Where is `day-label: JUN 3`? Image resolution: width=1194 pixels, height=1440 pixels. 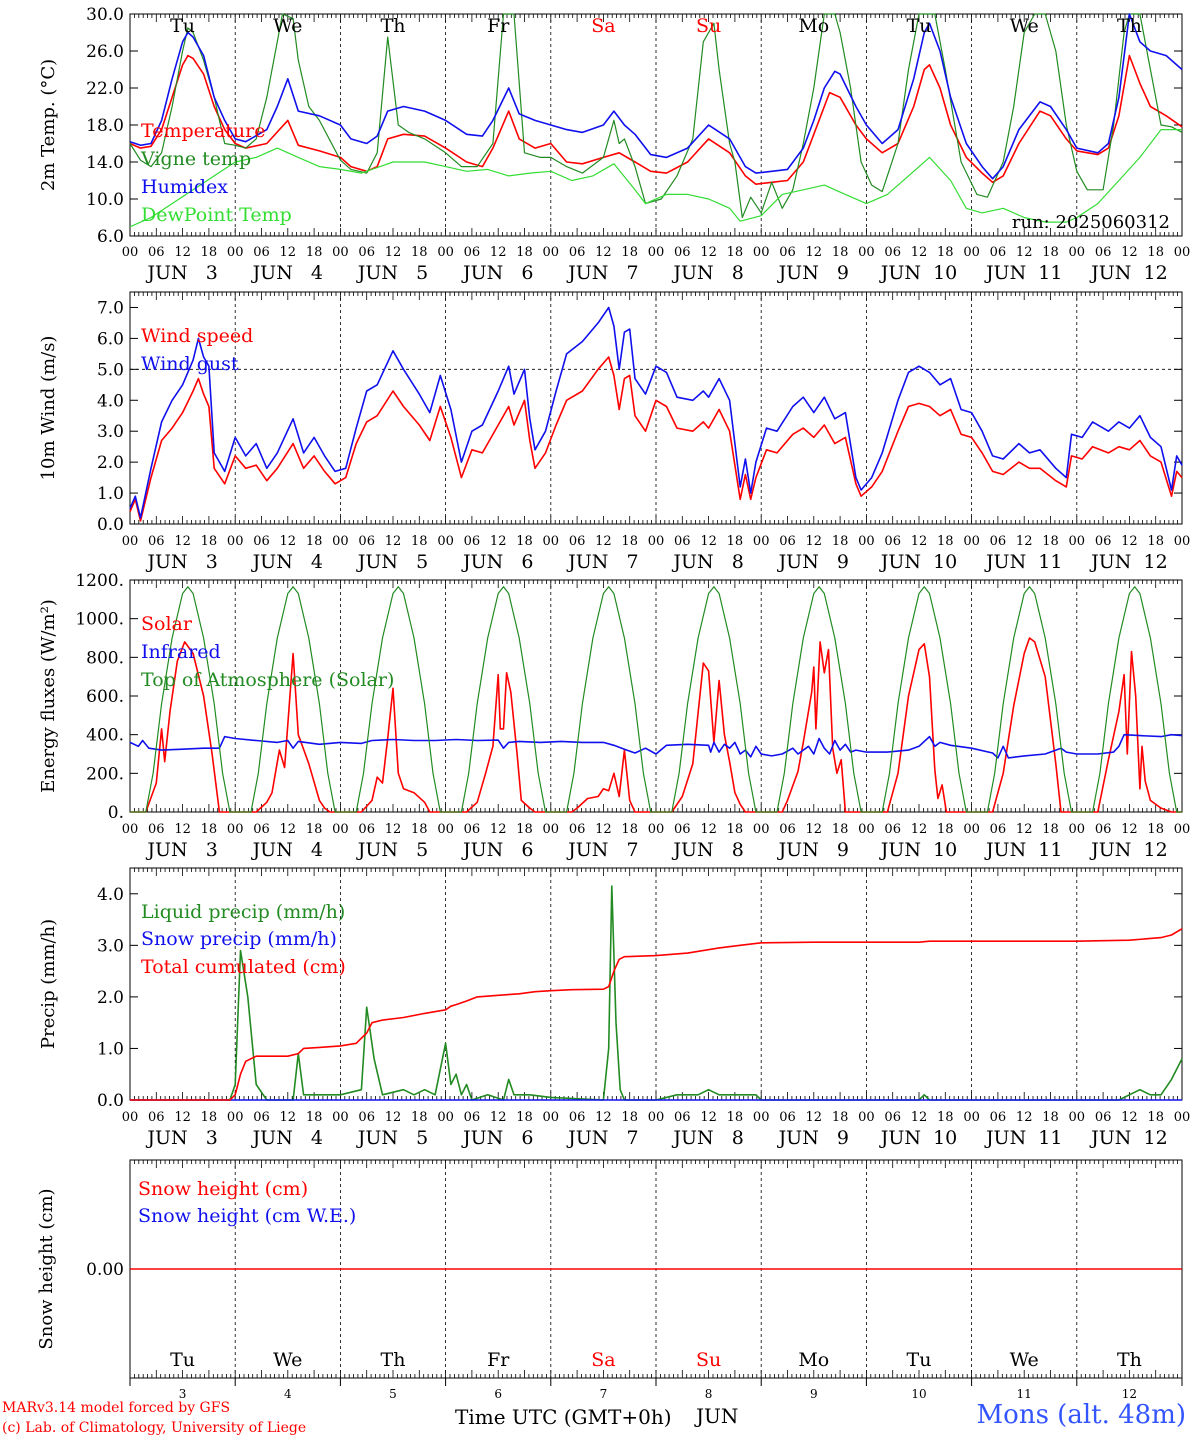 day-label: JUN 3 is located at coordinates (181, 850).